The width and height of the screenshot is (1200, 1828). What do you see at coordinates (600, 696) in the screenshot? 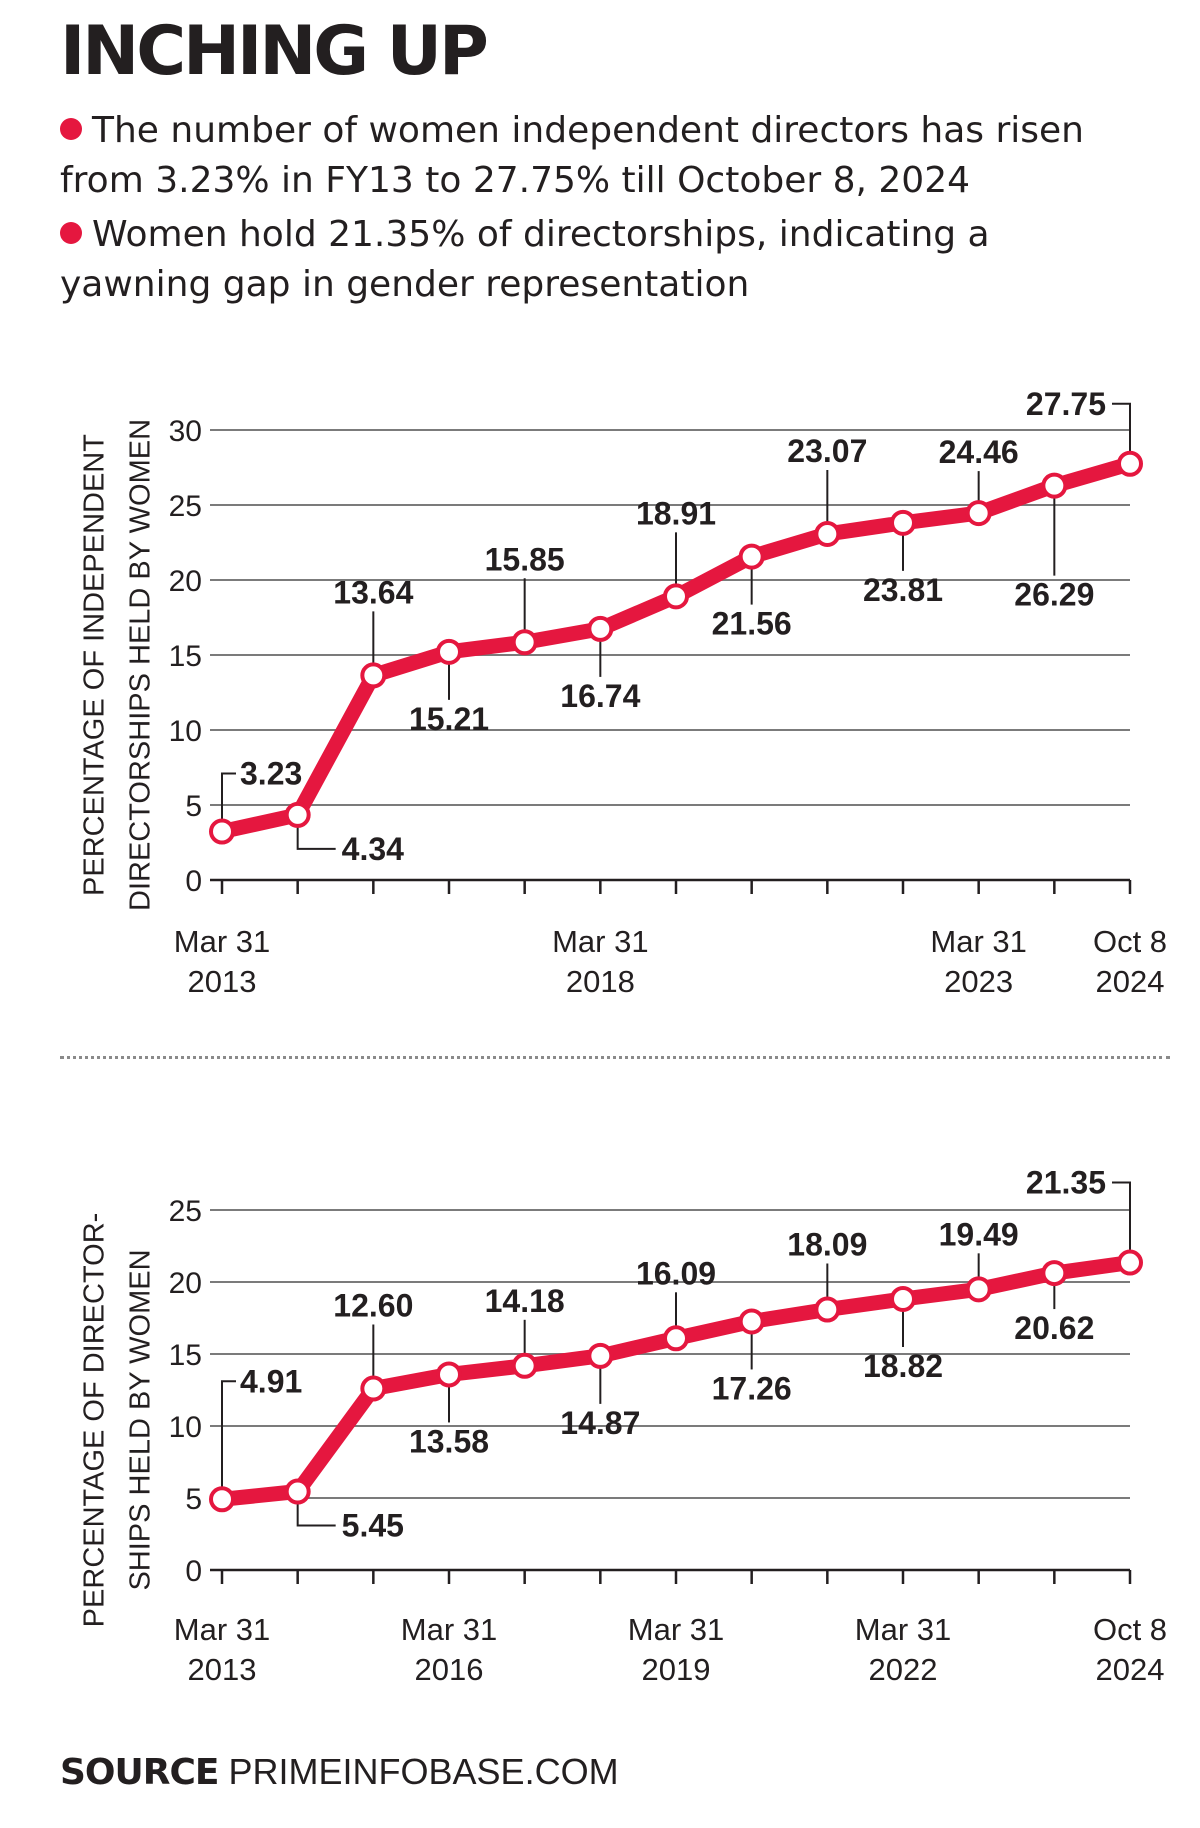
I see `data-label: 16.74` at bounding box center [600, 696].